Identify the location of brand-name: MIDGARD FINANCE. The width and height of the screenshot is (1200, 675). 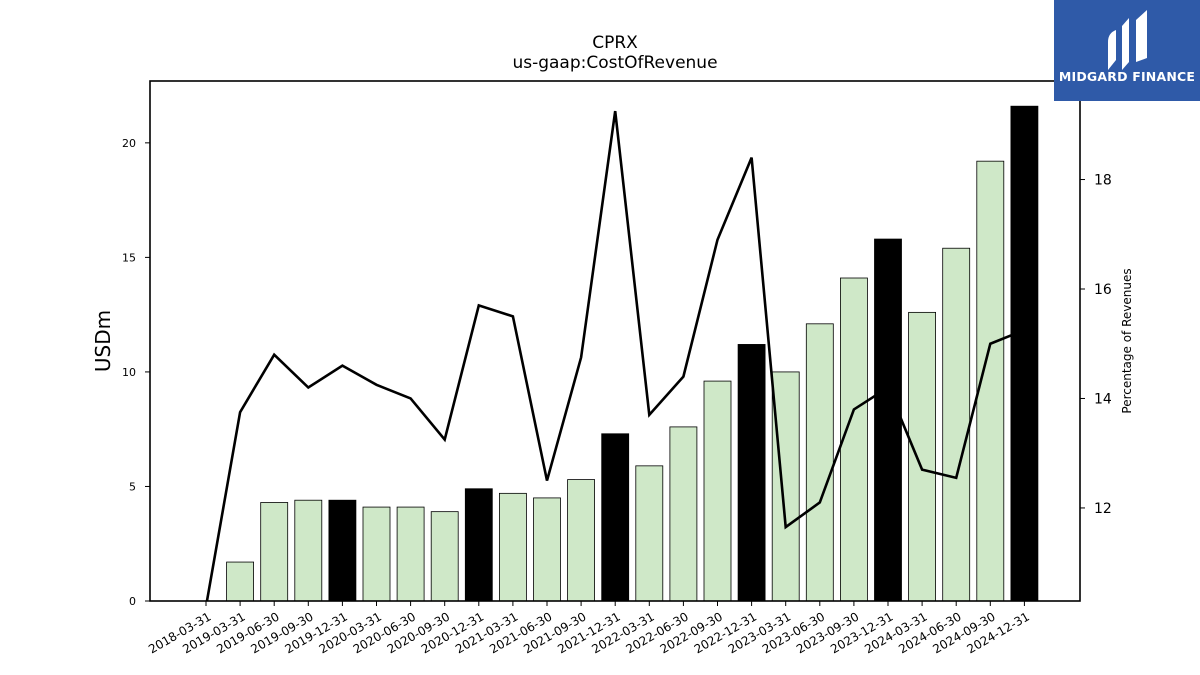
(1127, 76).